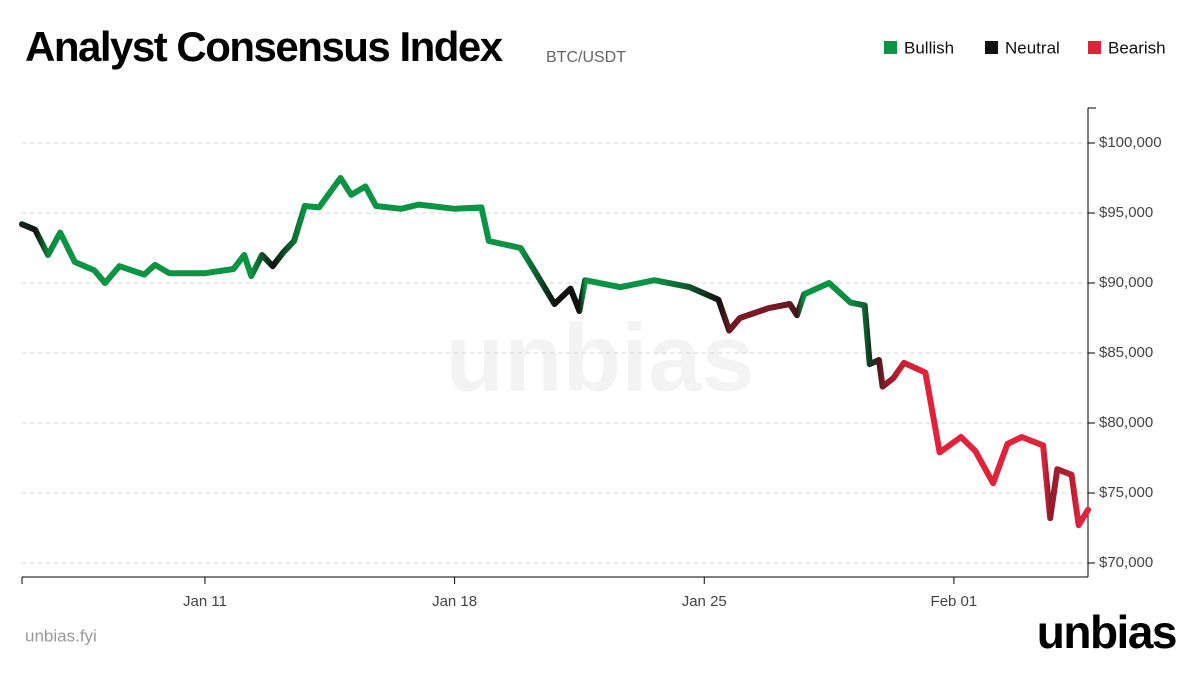  Describe the element at coordinates (586, 57) in the screenshot. I see `chart-subtitle: BTC/USDT` at that location.